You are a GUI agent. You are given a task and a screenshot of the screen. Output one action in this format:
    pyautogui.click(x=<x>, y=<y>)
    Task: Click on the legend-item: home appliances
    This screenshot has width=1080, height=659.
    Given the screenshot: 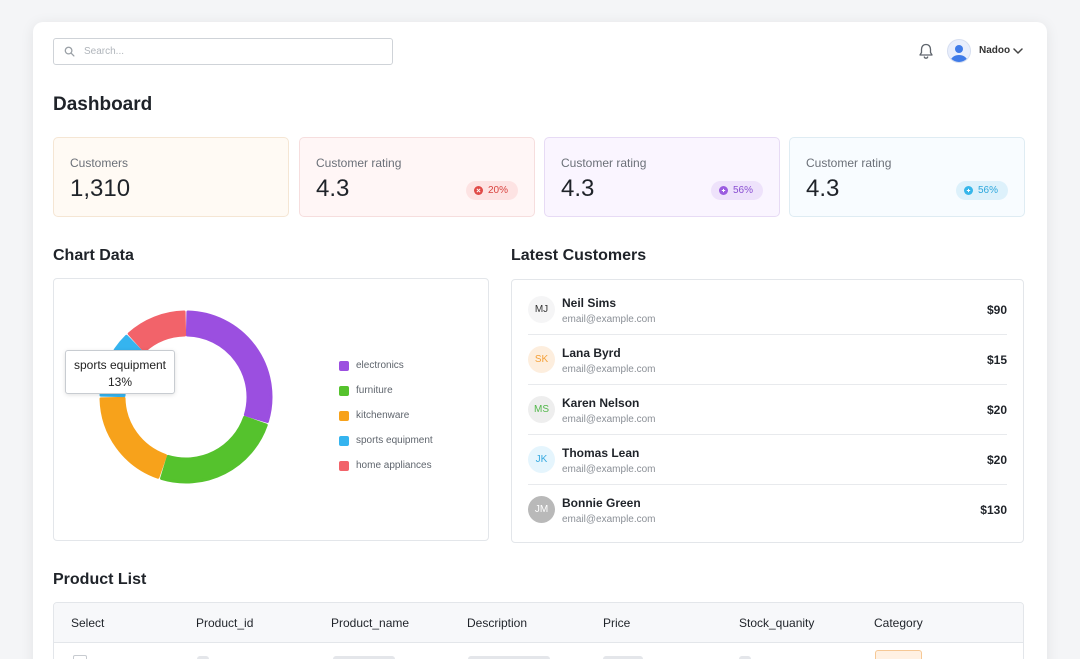 What is the action you would take?
    pyautogui.click(x=386, y=465)
    